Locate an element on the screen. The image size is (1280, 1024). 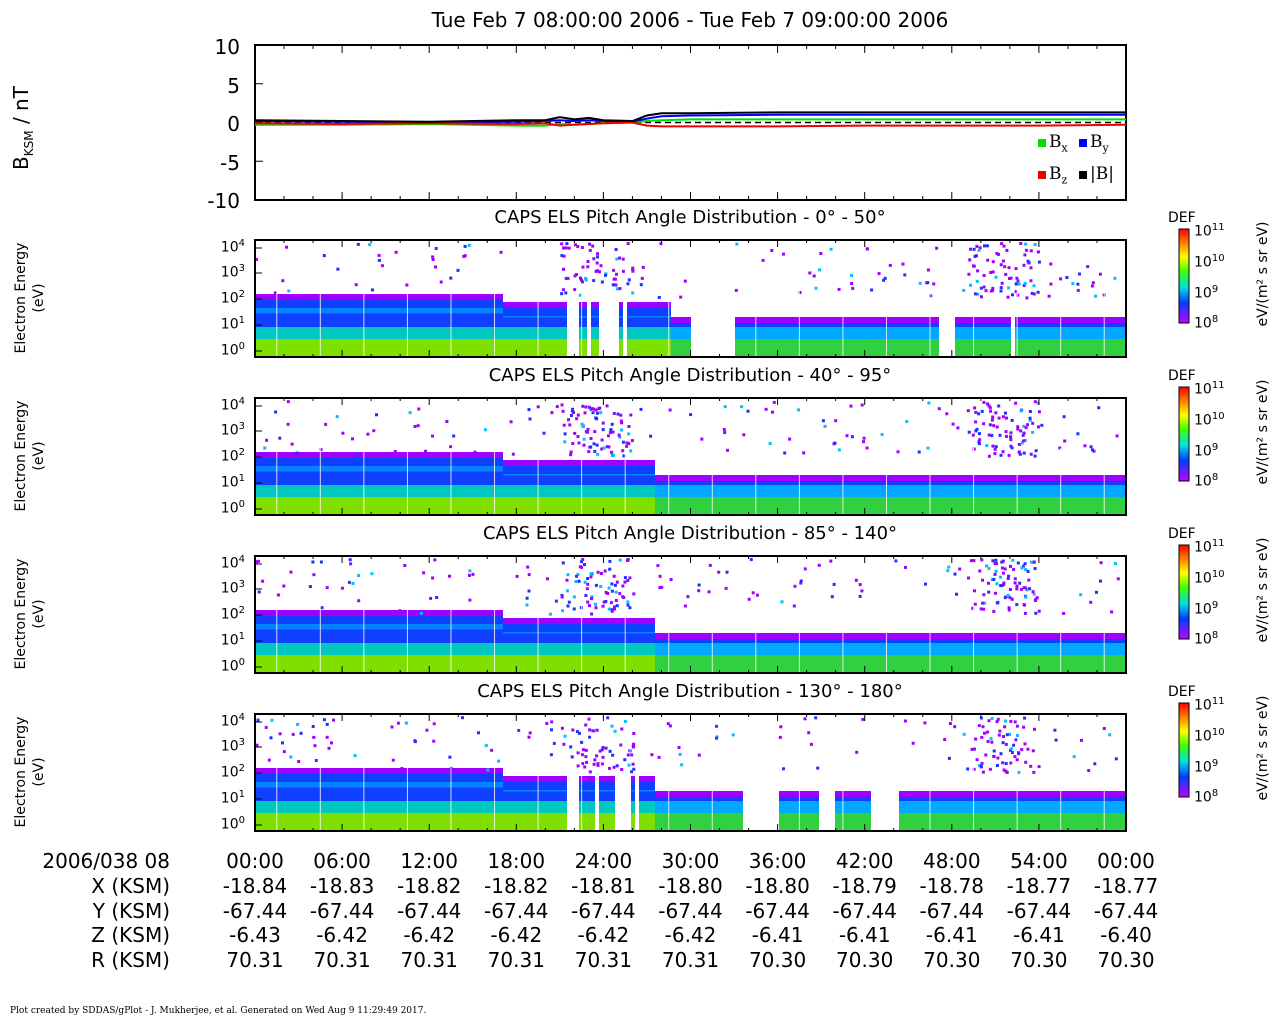
colorbar-tick: 108 is located at coordinates (1206, 481).